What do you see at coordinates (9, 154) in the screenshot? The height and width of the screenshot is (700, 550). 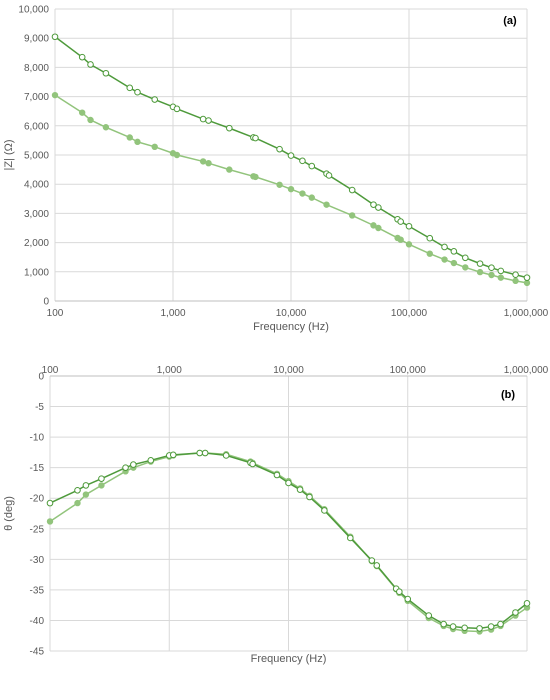 I see `y-axis-title: |Z| (Ω)` at bounding box center [9, 154].